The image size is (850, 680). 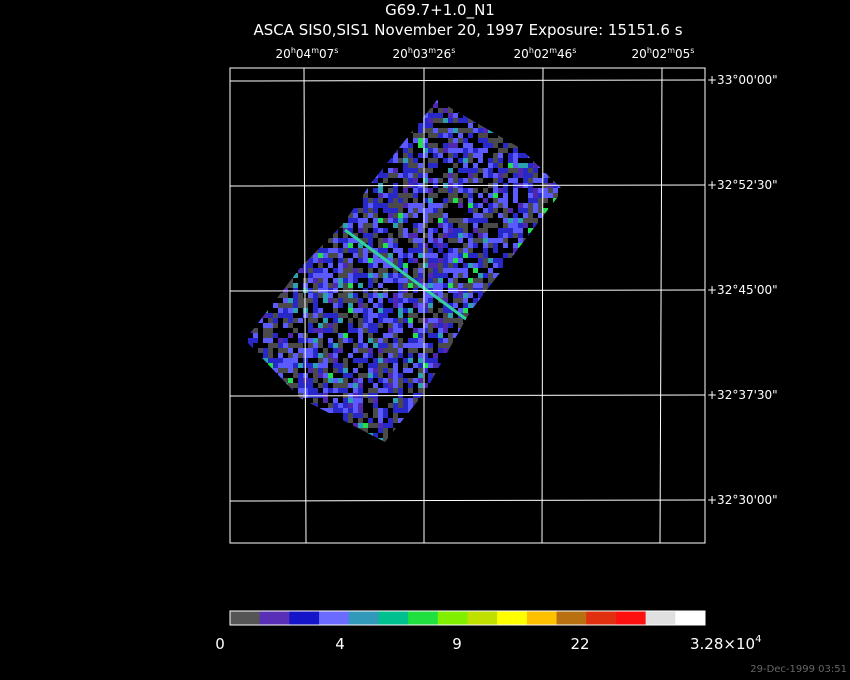 What do you see at coordinates (443, 54) in the screenshot?
I see `ra-label-part: 26` at bounding box center [443, 54].